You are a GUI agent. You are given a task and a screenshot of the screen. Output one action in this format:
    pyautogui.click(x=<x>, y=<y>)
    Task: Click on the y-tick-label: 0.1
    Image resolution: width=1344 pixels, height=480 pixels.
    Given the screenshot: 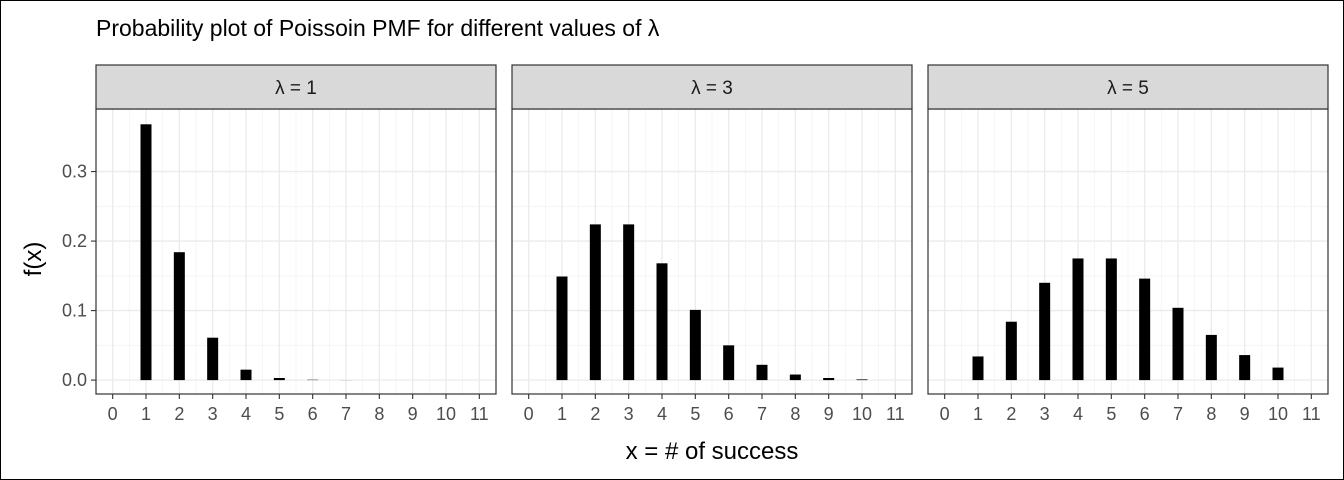 What is the action you would take?
    pyautogui.click(x=74, y=311)
    